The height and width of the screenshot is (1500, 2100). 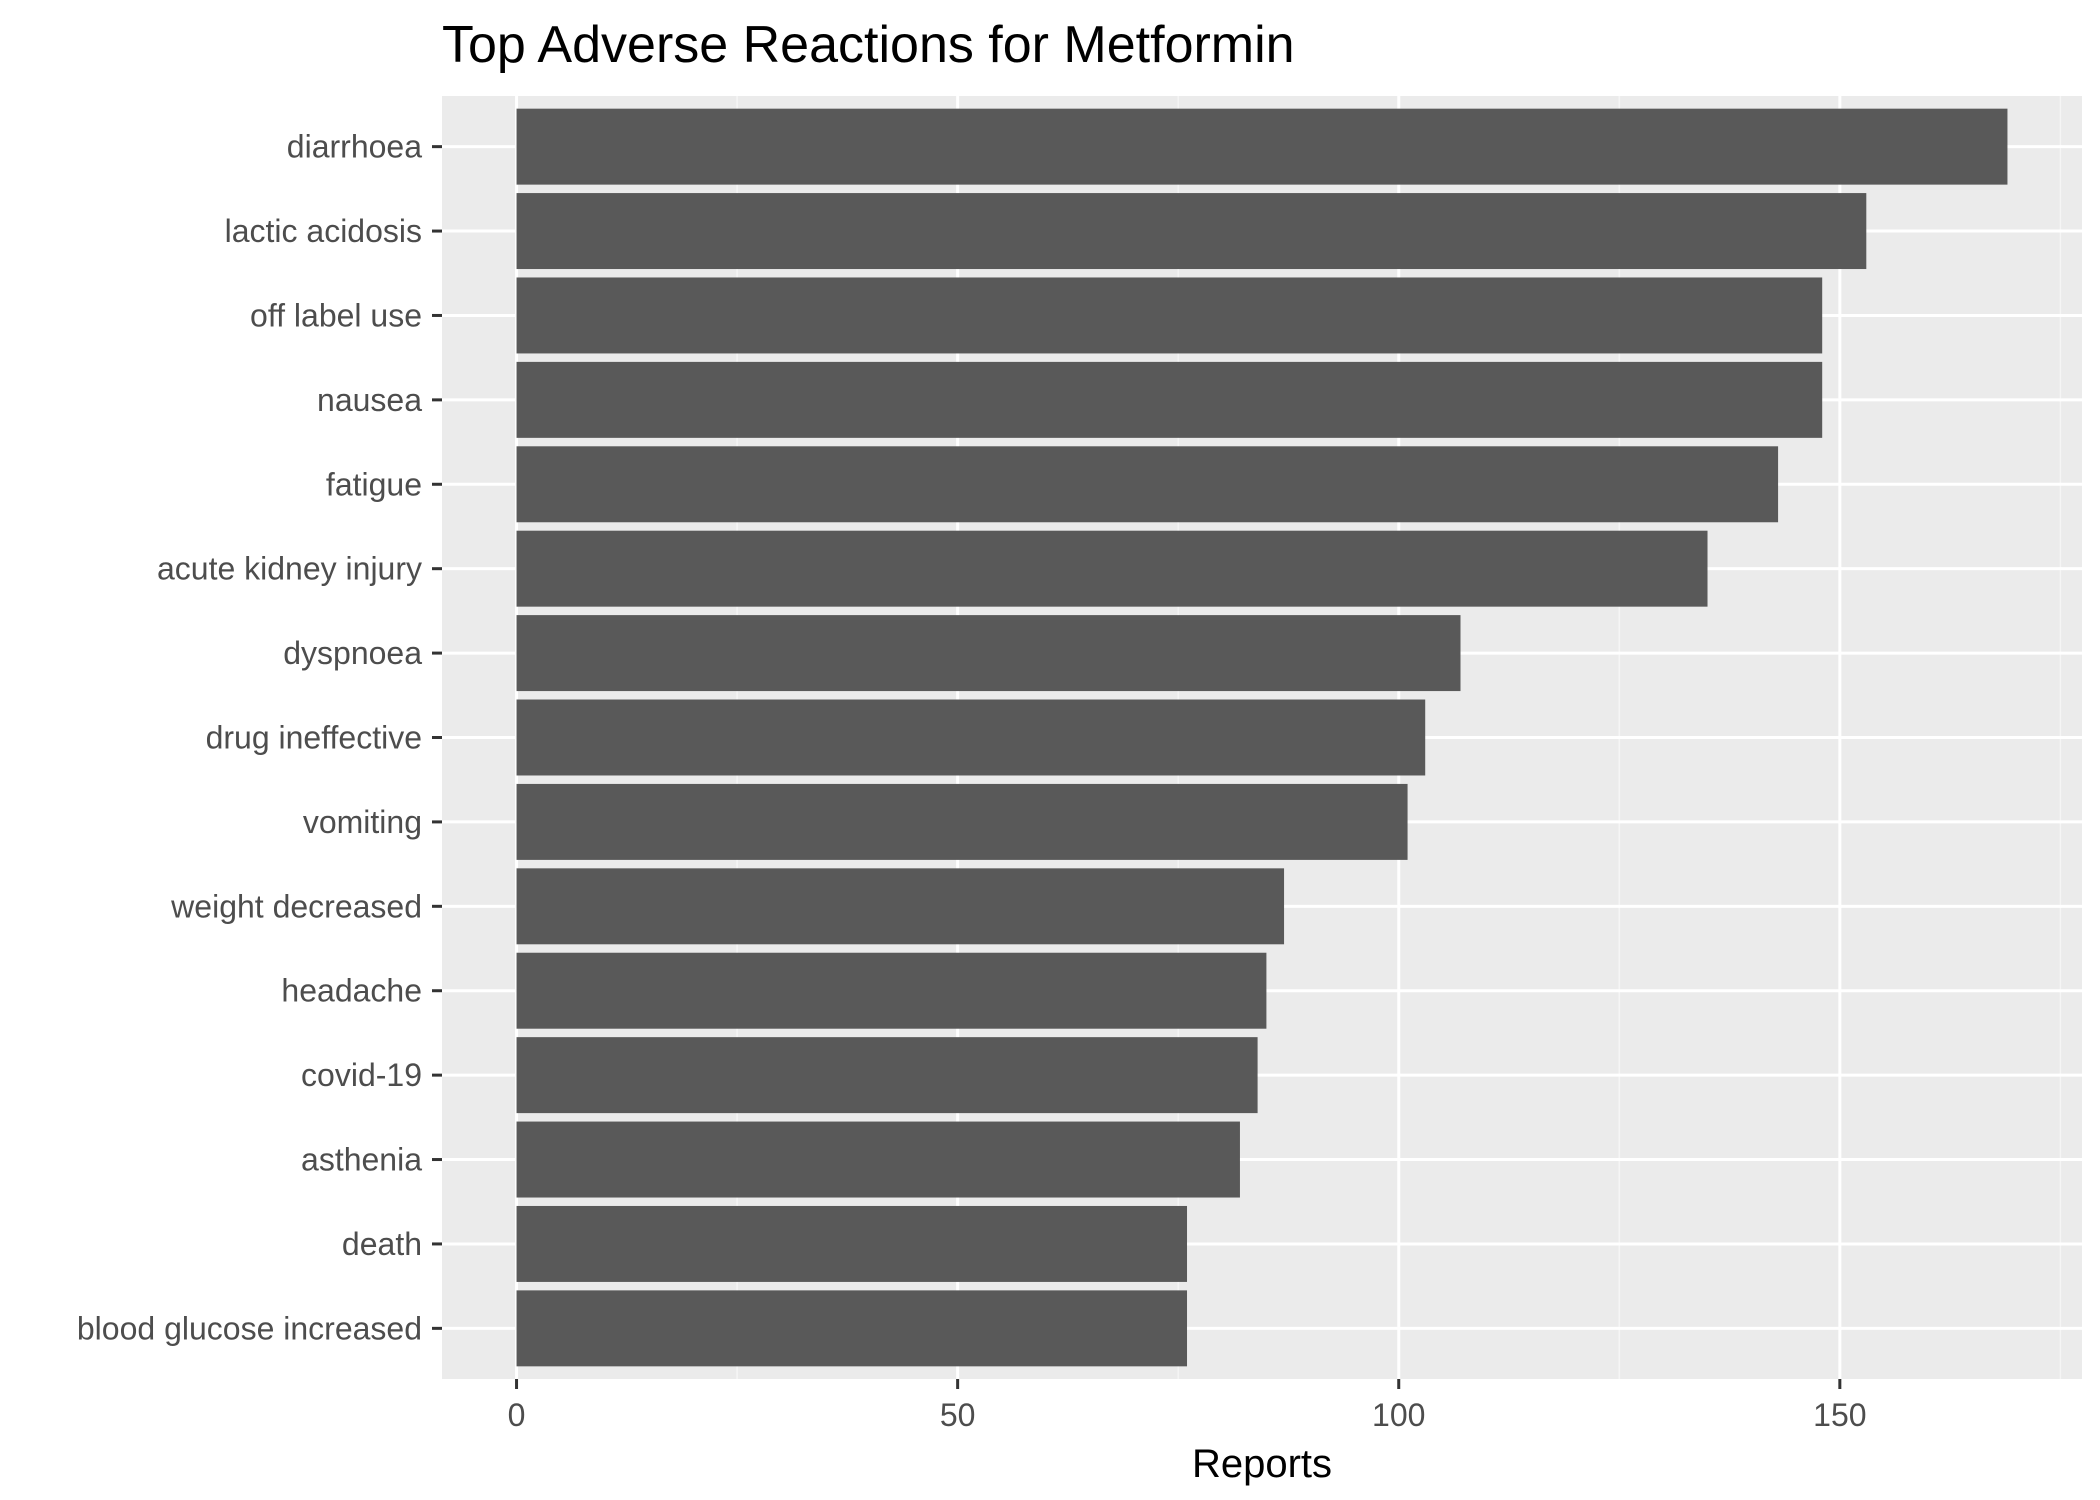 I want to click on y-tick-label: death, so click(x=382, y=1244).